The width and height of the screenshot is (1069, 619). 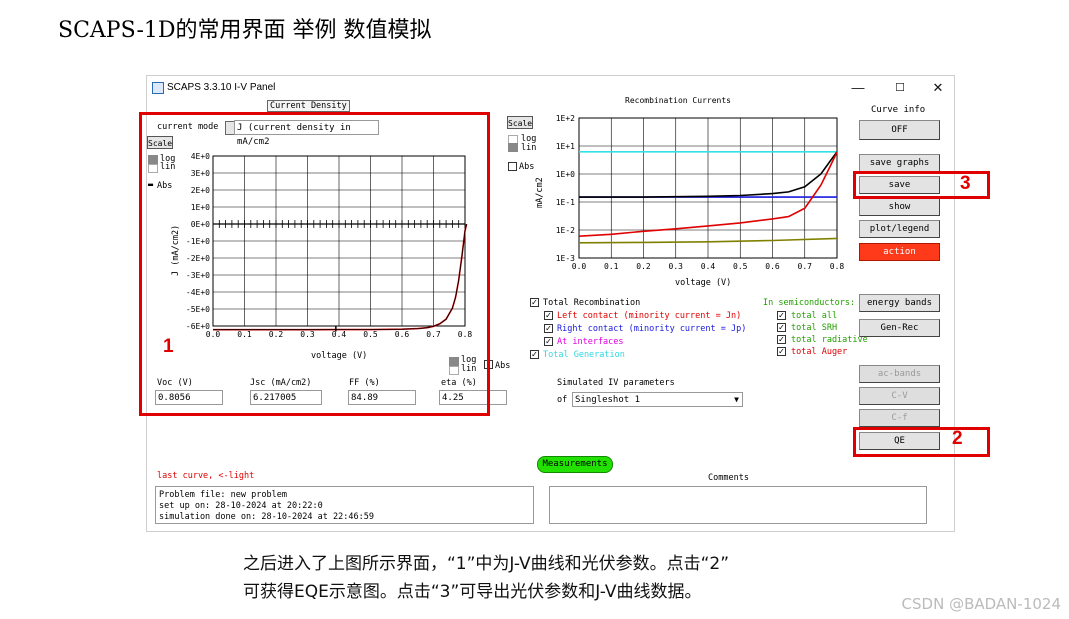 What do you see at coordinates (898, 110) in the screenshot?
I see `curve-info-label: Curve info` at bounding box center [898, 110].